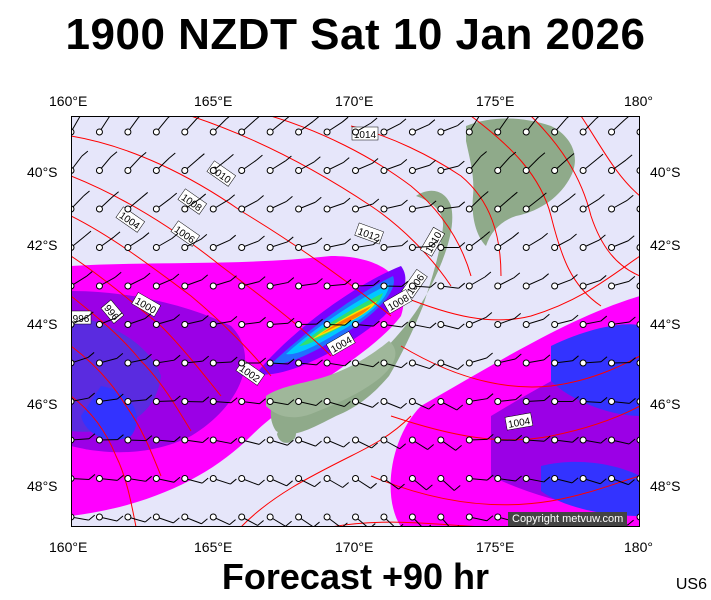  I want to click on lat-label-left: 46°S, so click(42, 404).